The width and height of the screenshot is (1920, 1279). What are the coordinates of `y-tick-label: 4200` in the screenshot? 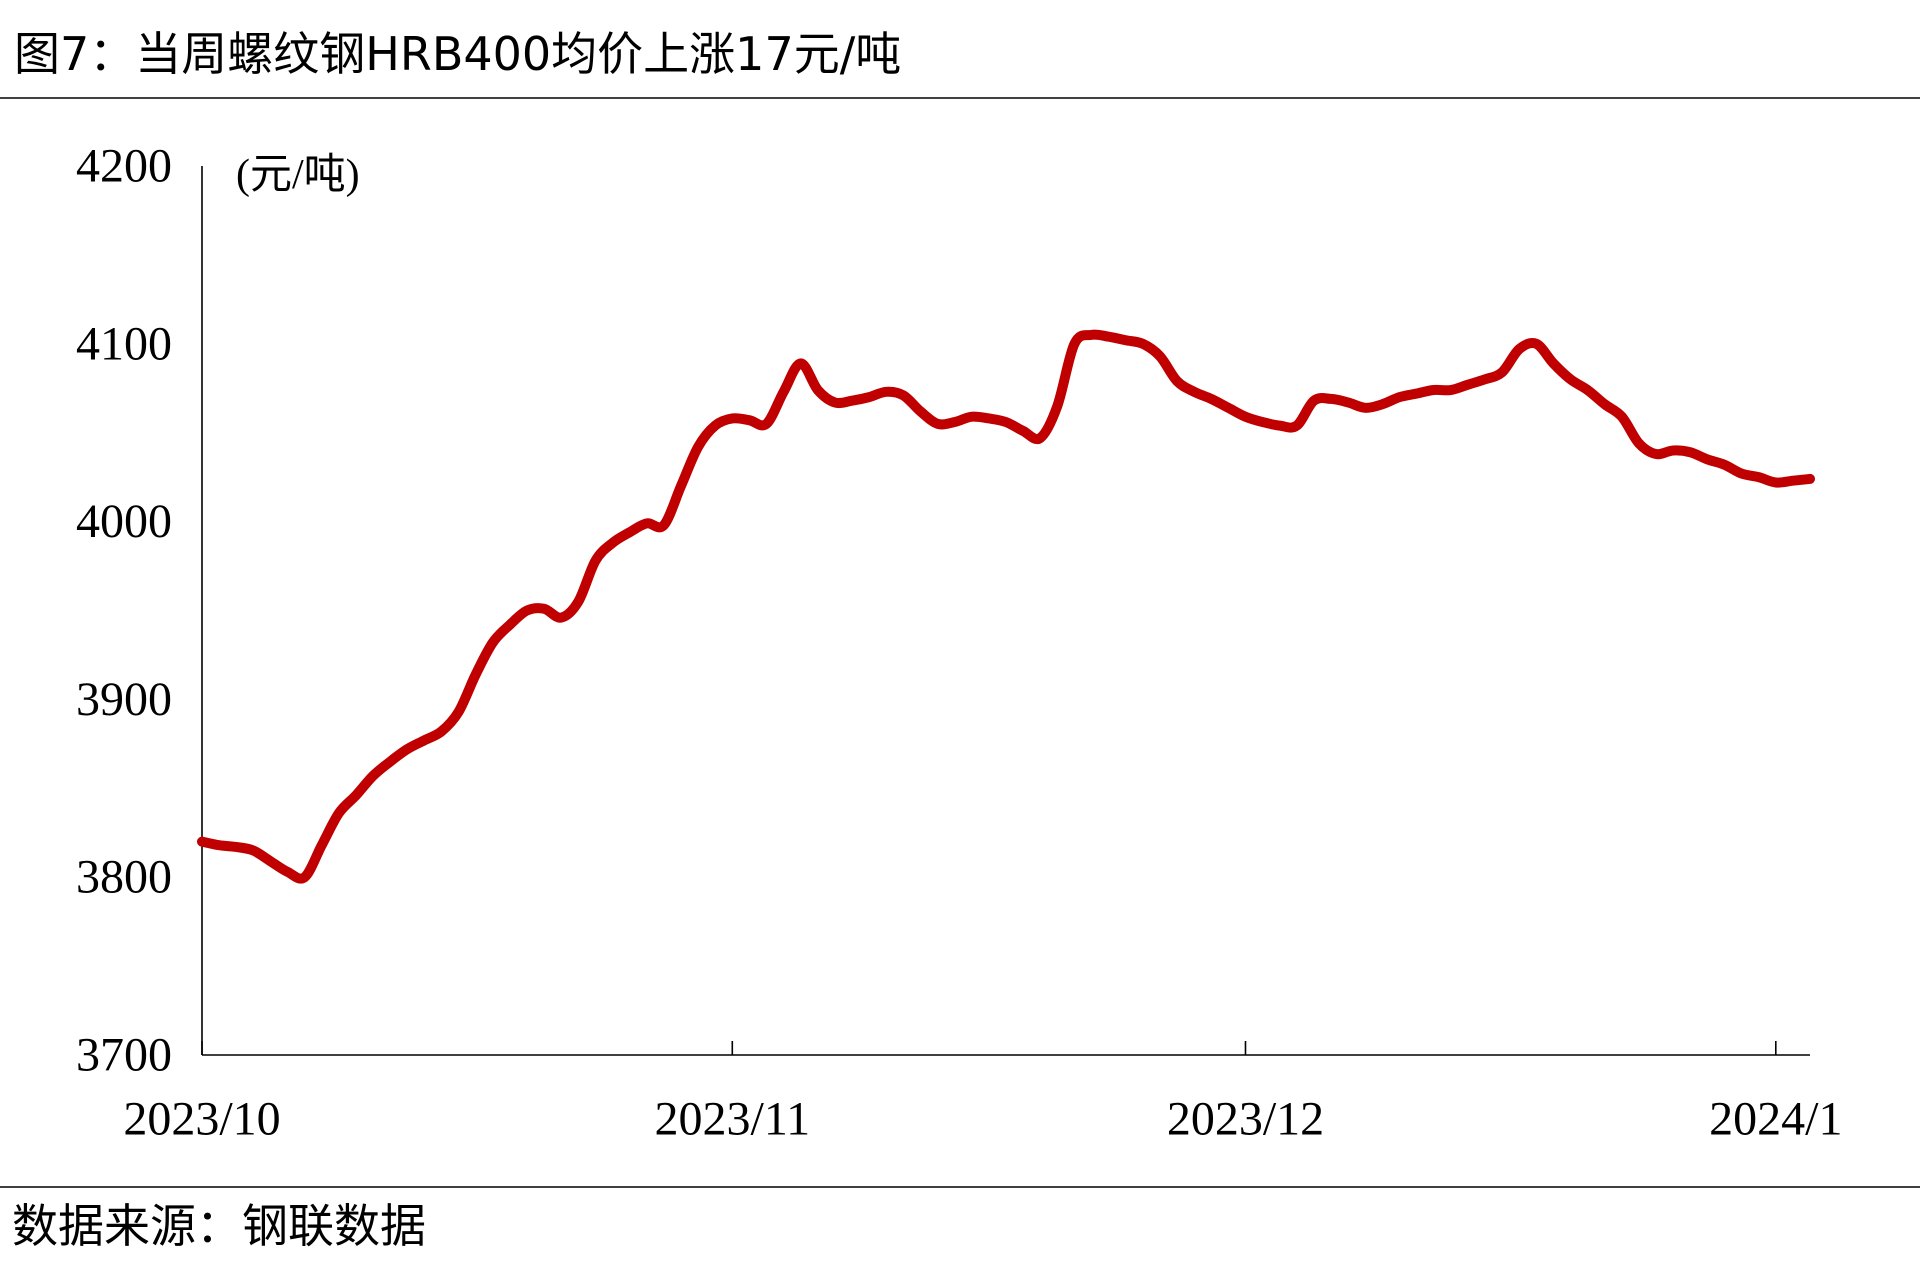 It's located at (124, 166).